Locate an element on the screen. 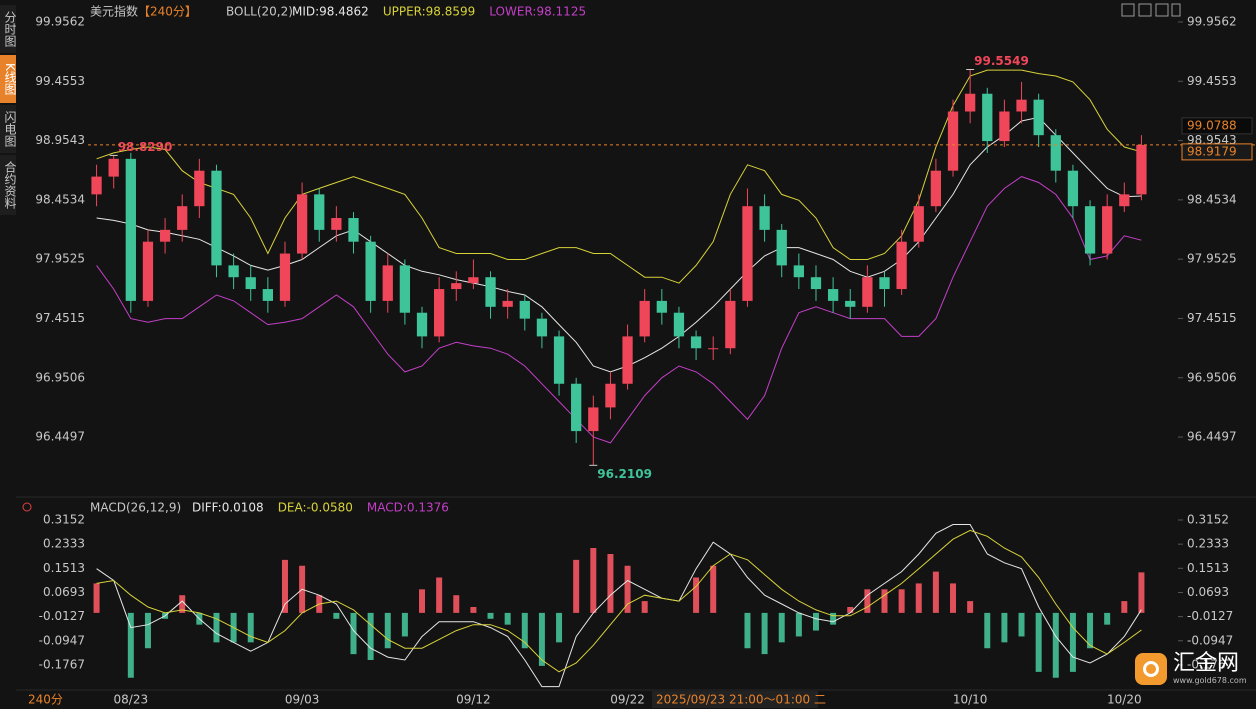 This screenshot has height=709, width=1256. y-tick-label: 0.2333 is located at coordinates (64, 544).